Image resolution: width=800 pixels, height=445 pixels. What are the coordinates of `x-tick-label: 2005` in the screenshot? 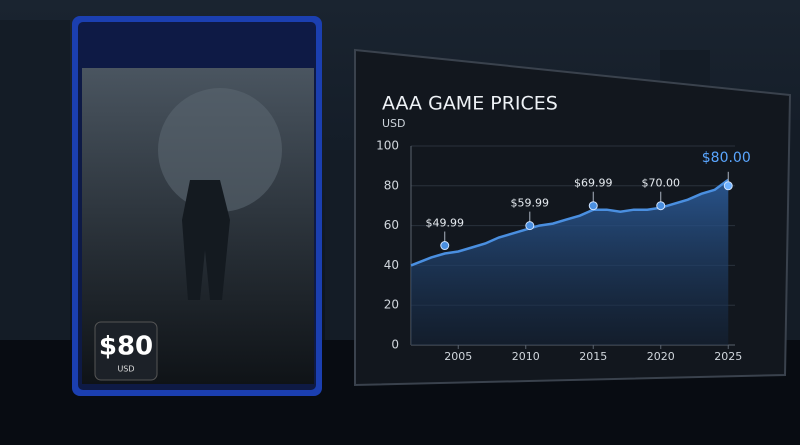 It's located at (458, 356).